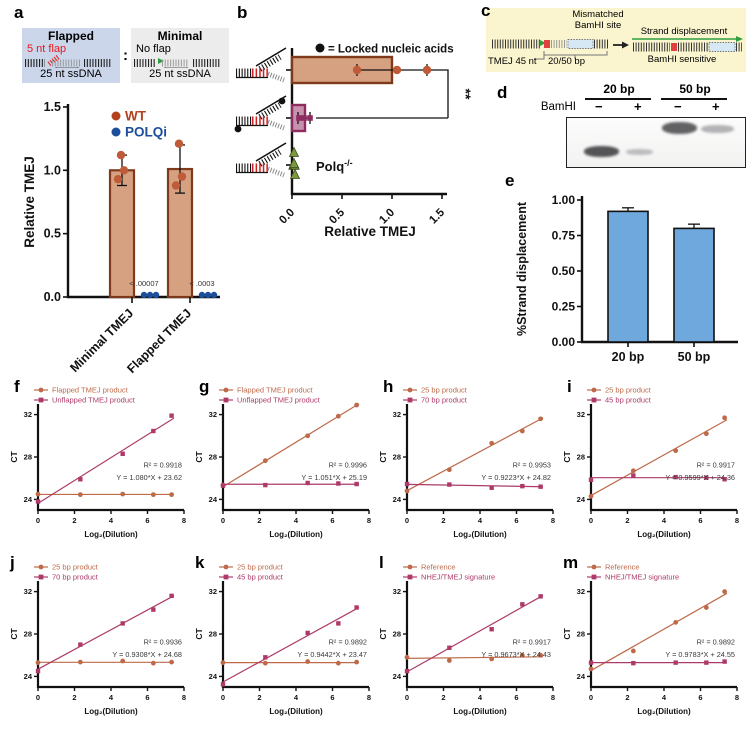 Image resolution: width=750 pixels, height=732 pixels. What do you see at coordinates (177, 63) in the screenshot?
I see `minimal-dna-schematic` at bounding box center [177, 63].